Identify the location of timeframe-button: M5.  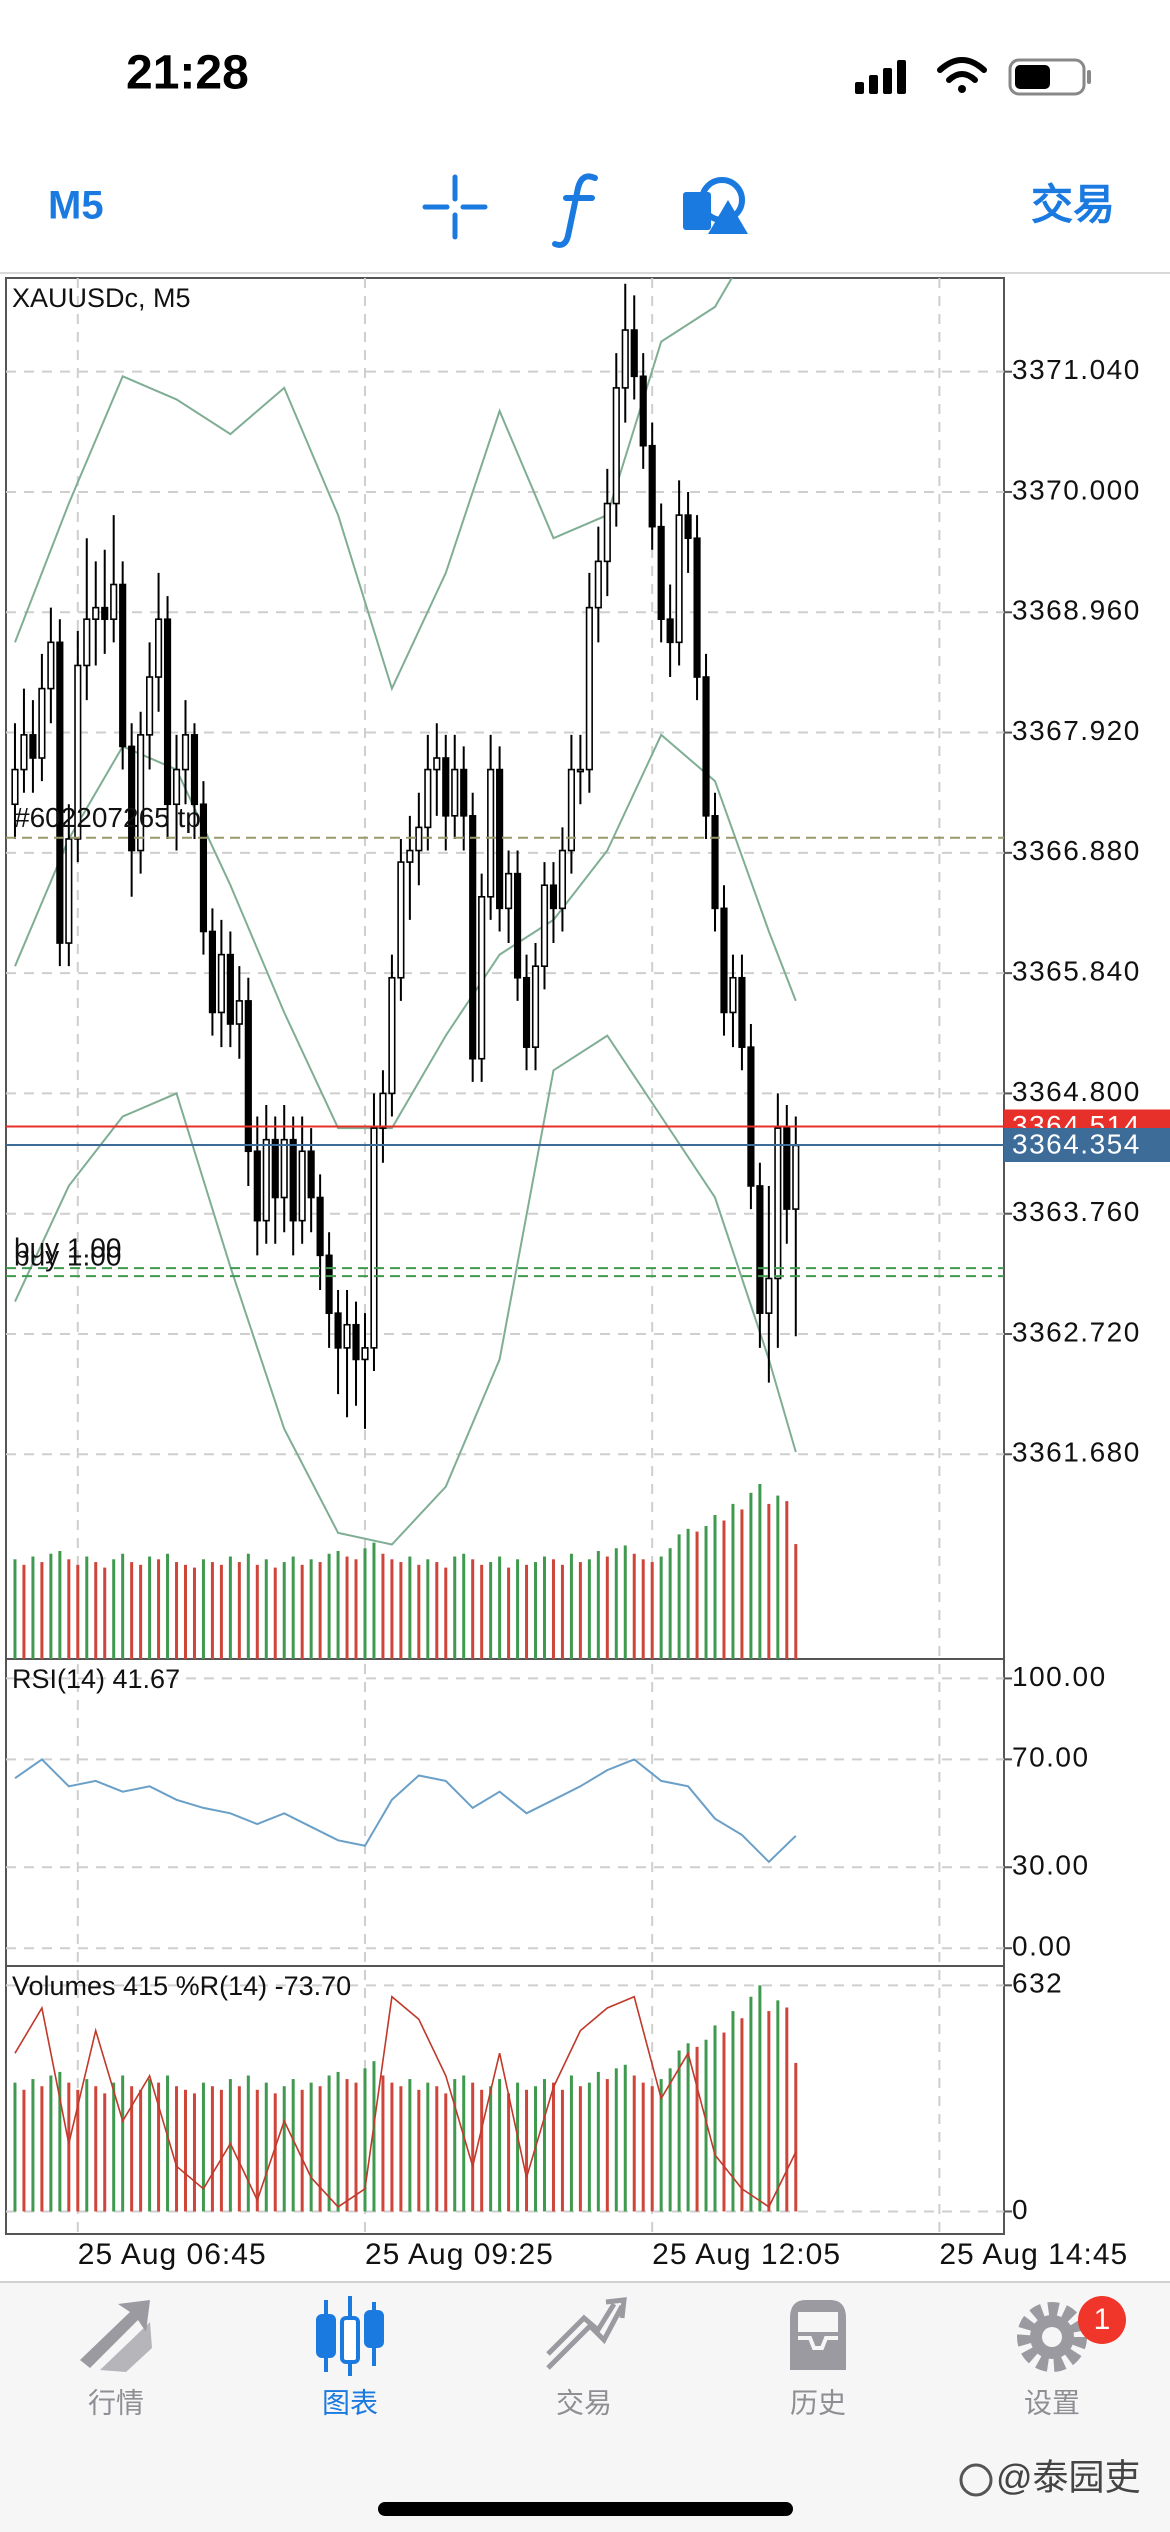
(76, 206).